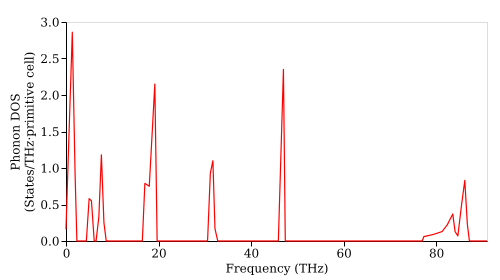 The image size is (500, 280). What do you see at coordinates (50, 241) in the screenshot?
I see `y-tick-label: 0.0` at bounding box center [50, 241].